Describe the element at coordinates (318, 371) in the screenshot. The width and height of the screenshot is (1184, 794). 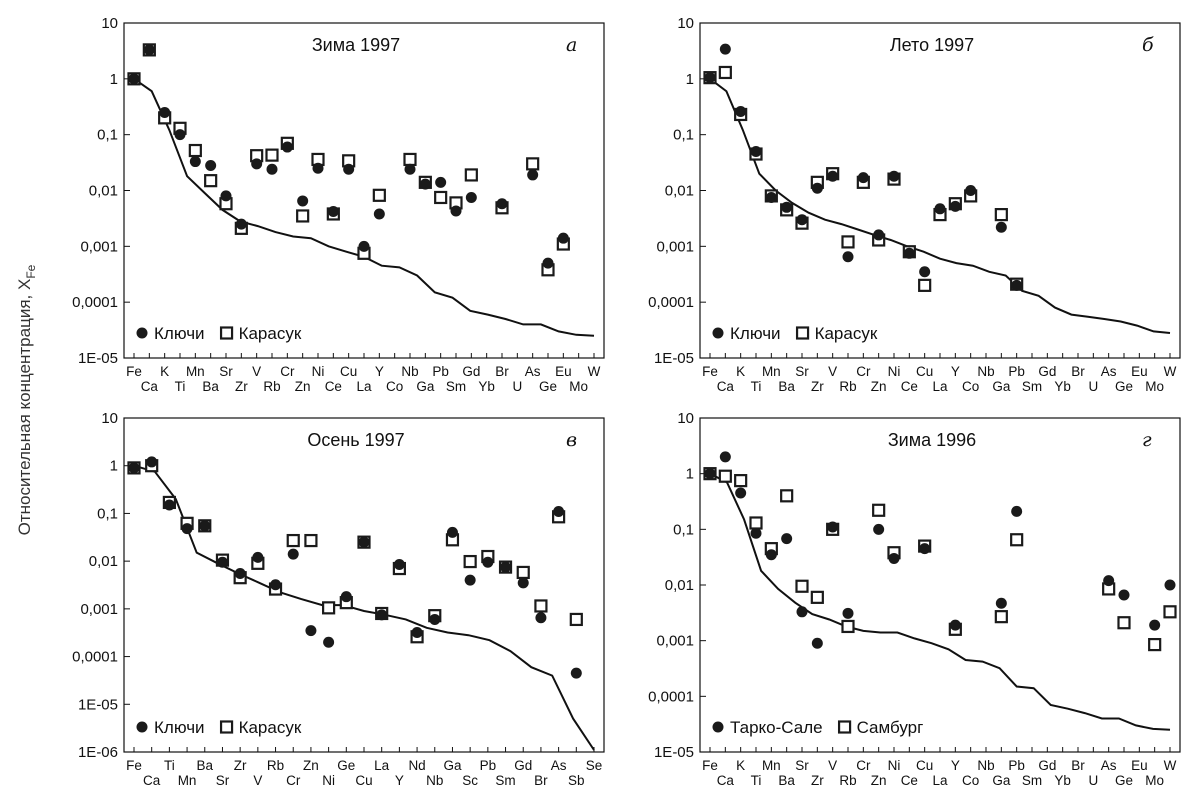
I see `x-tick-label: Ni` at that location.